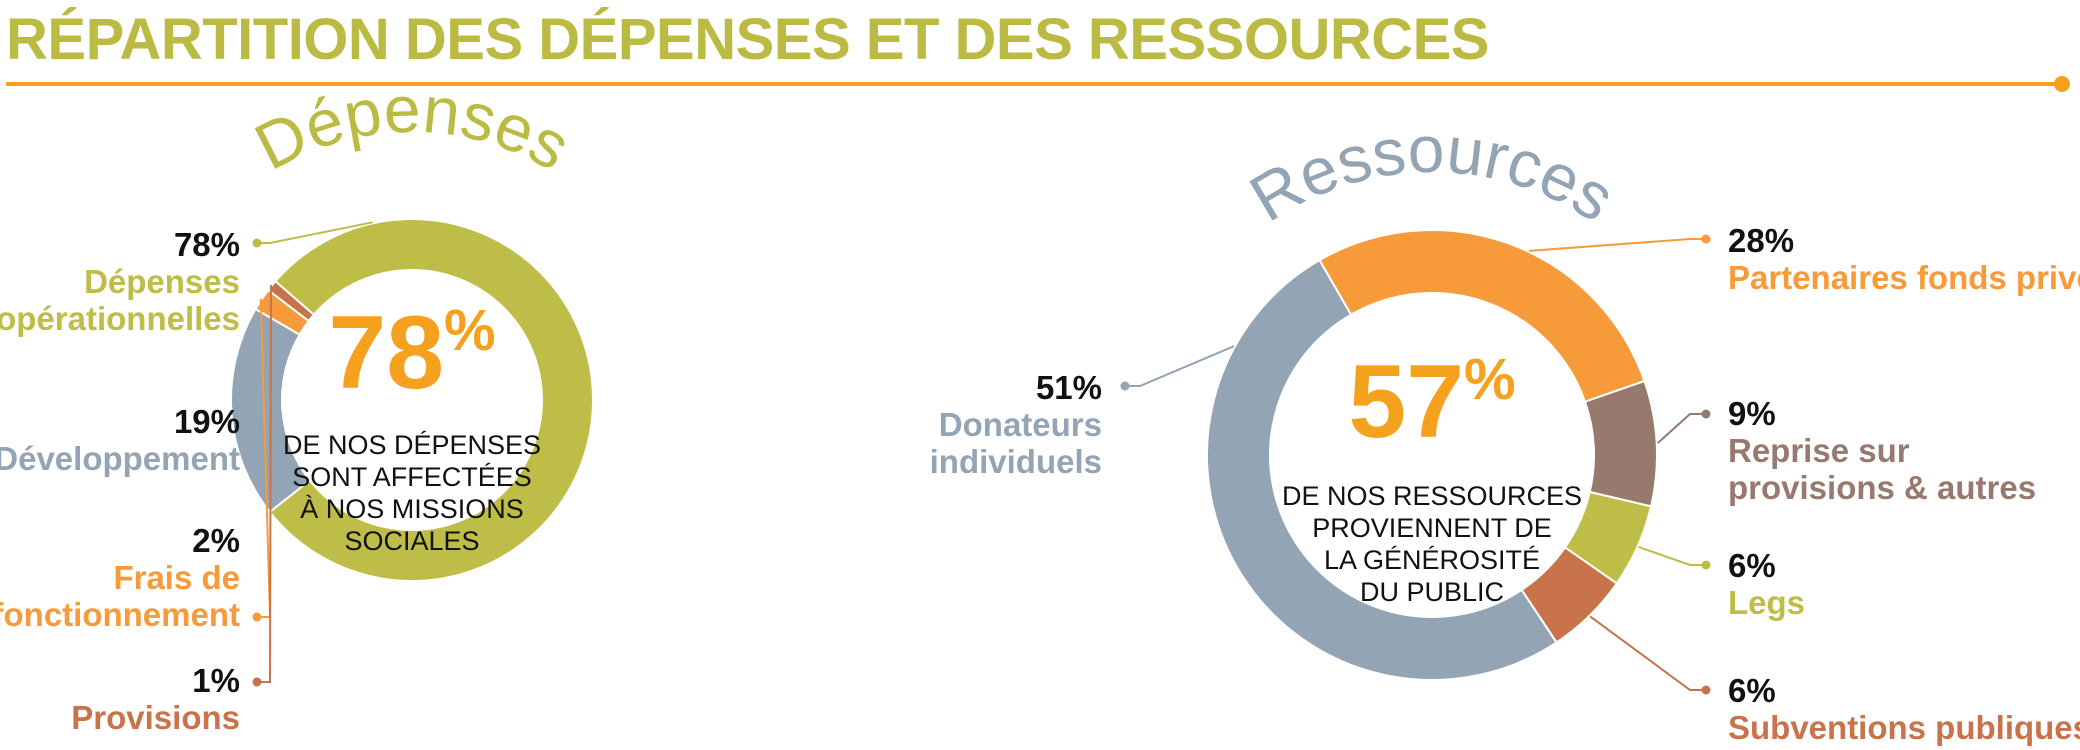 The width and height of the screenshot is (2080, 750). I want to click on legend-pct-1-4: 1%, so click(216, 680).